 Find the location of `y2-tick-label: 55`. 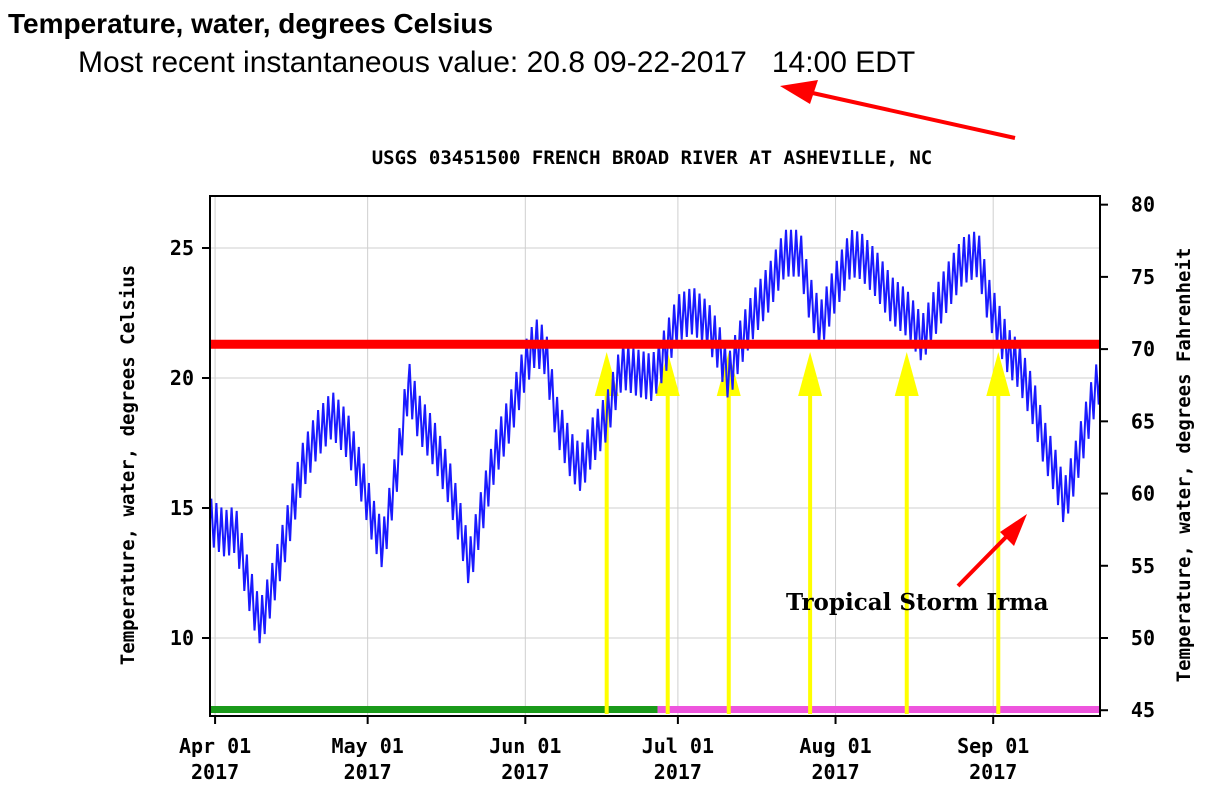

y2-tick-label: 55 is located at coordinates (1143, 566).